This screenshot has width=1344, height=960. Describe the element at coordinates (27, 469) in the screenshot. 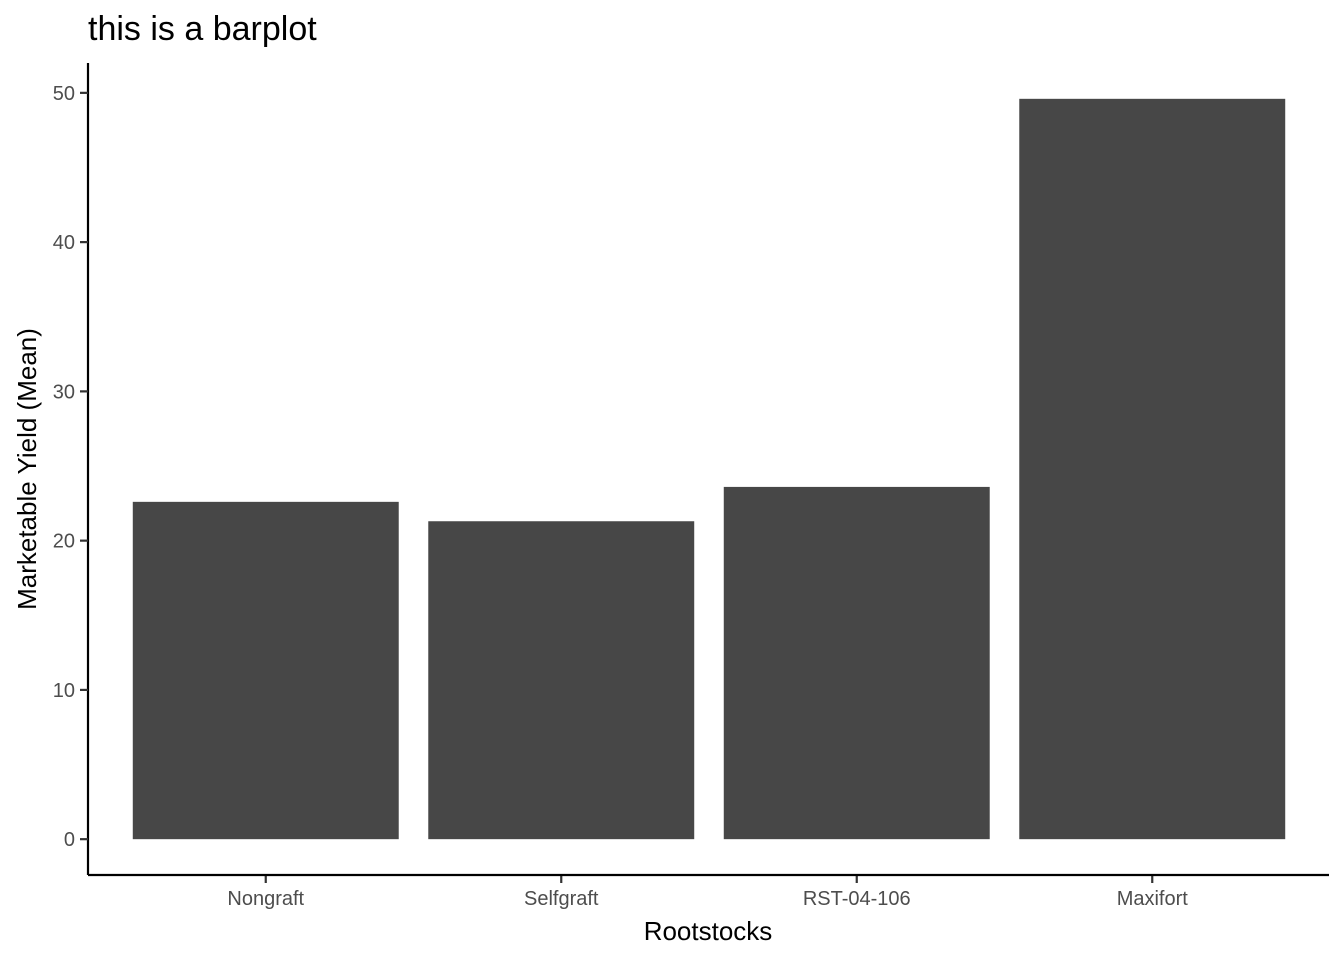

I see `y-axis-title: Marketable Yield (Mean)` at that location.